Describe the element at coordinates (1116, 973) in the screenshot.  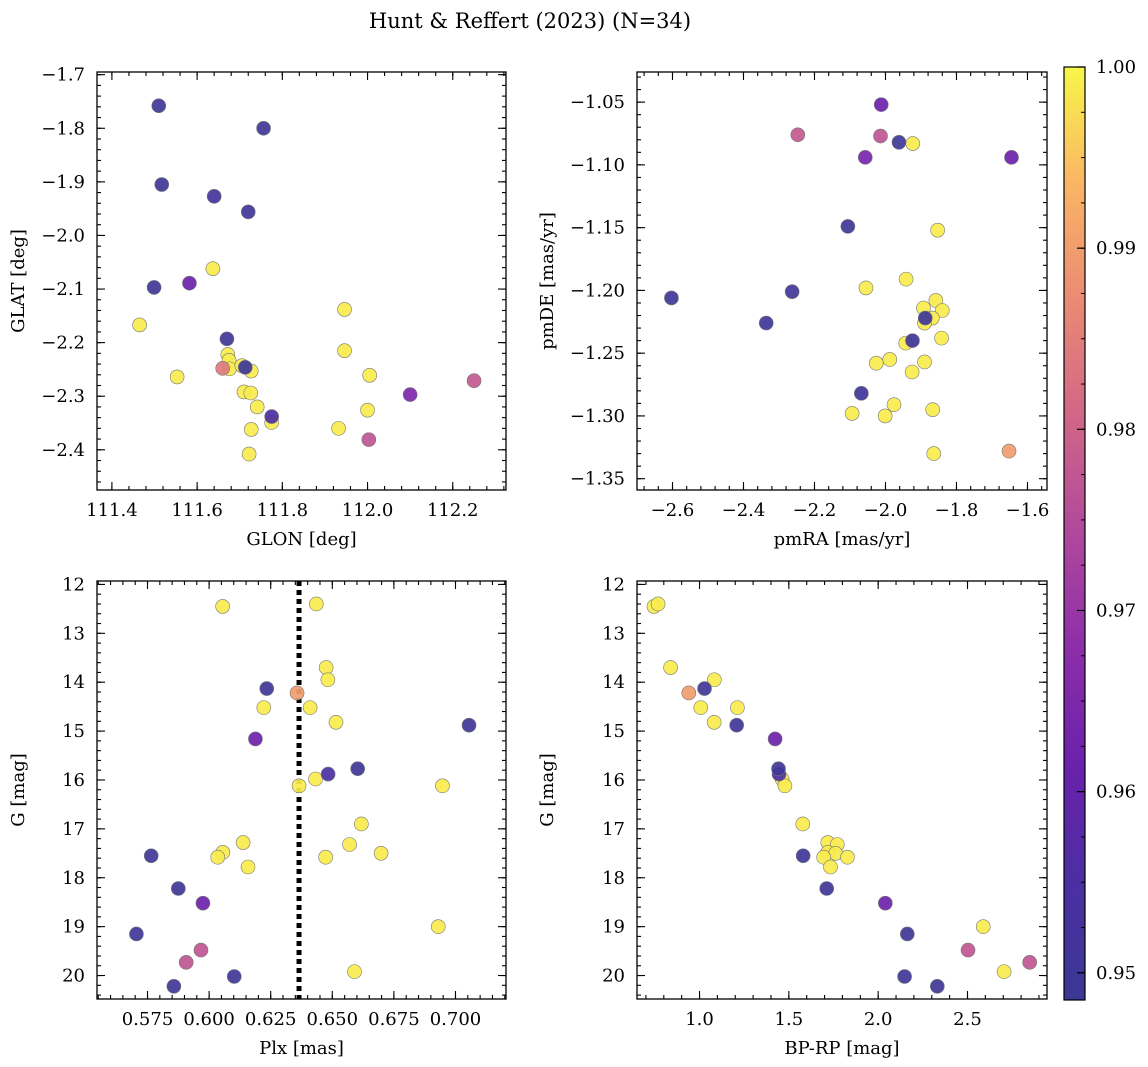
I see `colorbar-tick-label: 0.95` at that location.